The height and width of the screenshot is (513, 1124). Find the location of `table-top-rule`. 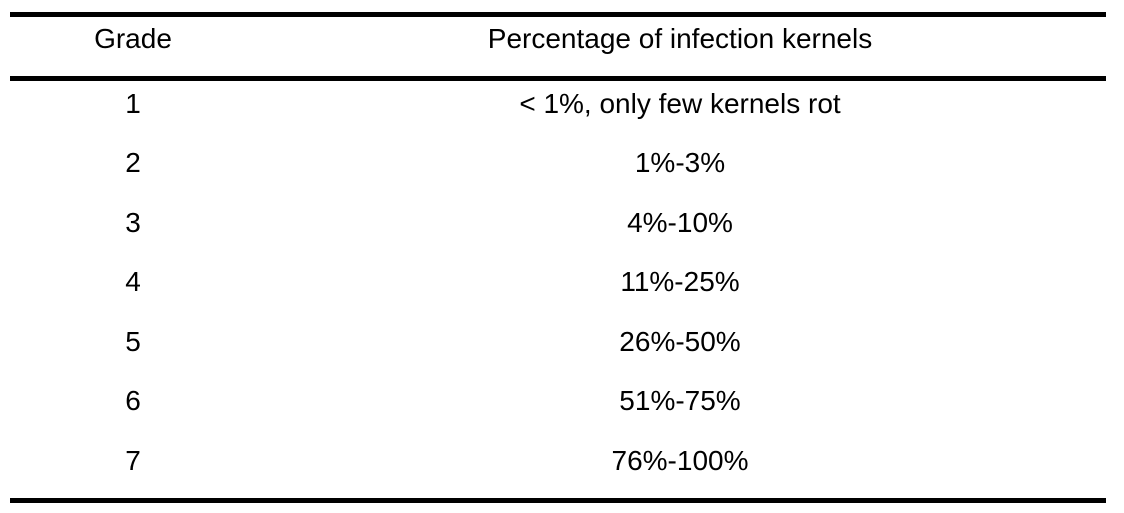

table-top-rule is located at coordinates (558, 14).